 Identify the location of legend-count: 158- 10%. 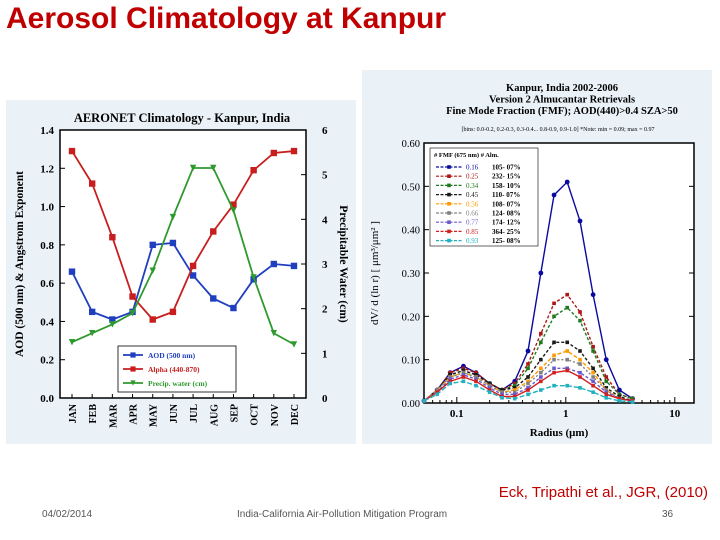
(506, 186).